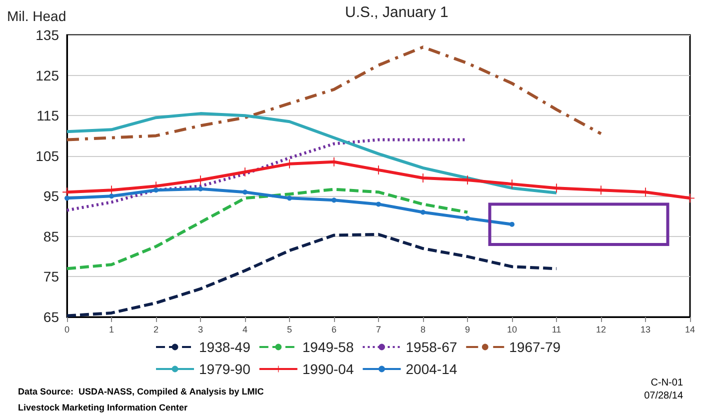 The image size is (711, 415). I want to click on x-tick-label: 9, so click(467, 329).